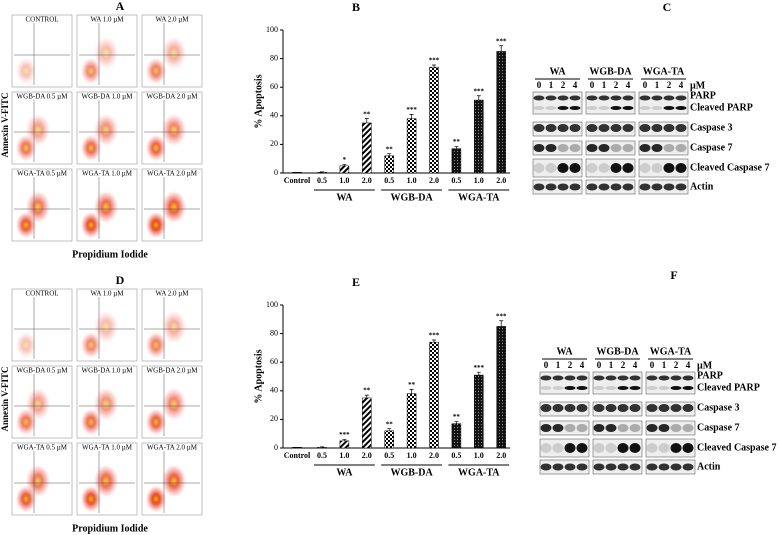  I want to click on plot-title: WA 1.0 µM, so click(107, 294).